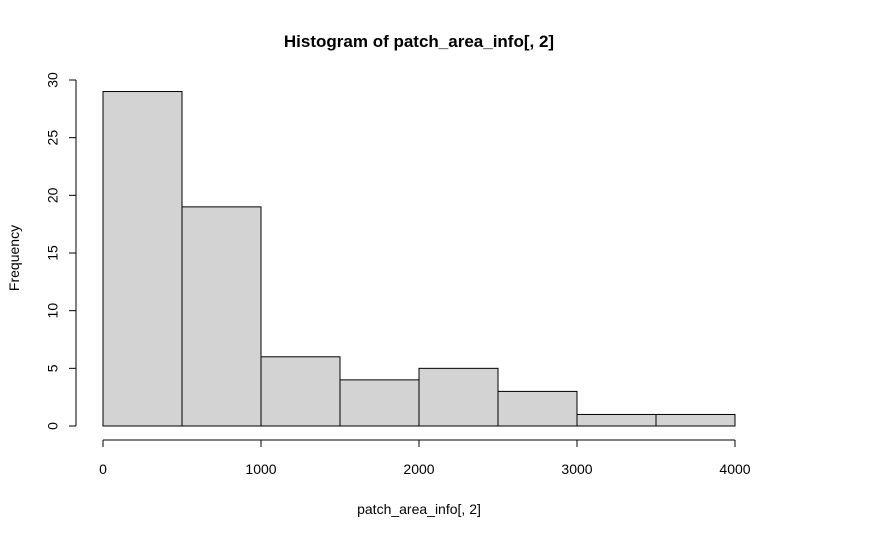 The width and height of the screenshot is (873, 538). I want to click on x-tick-label-2000: 2000, so click(418, 469).